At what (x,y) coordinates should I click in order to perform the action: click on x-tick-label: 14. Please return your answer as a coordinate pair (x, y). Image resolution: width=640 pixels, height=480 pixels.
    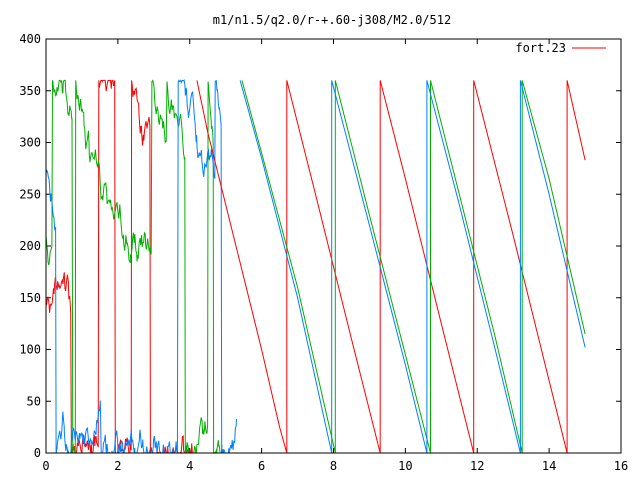
    Looking at the image, I should click on (549, 466).